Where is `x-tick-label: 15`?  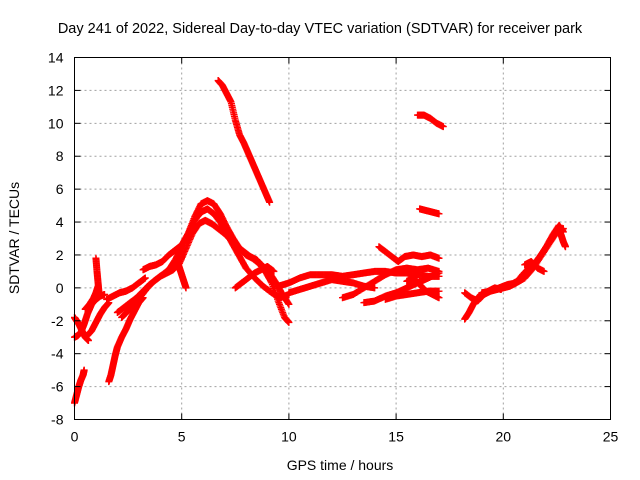 x-tick-label: 15 is located at coordinates (396, 437).